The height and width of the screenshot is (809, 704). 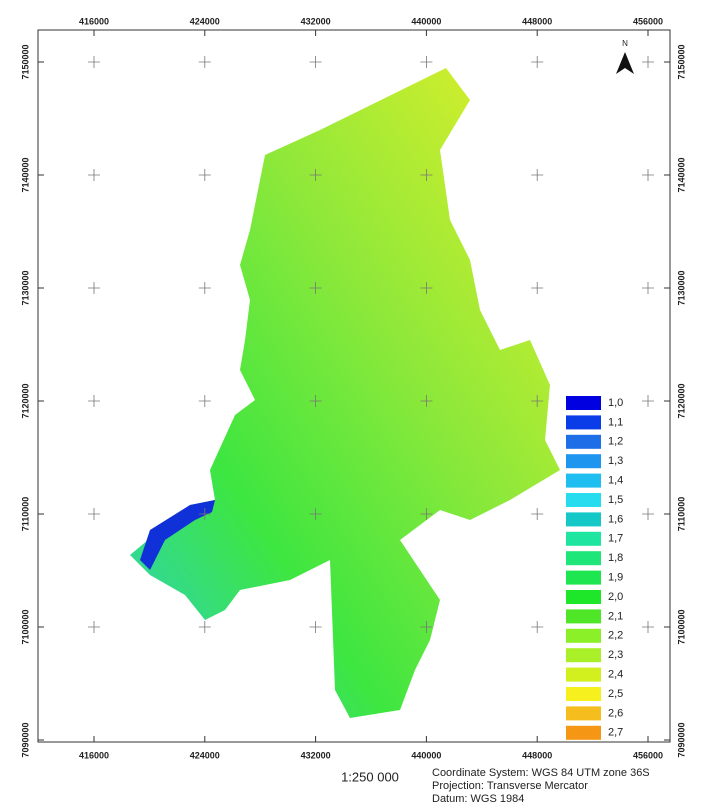 I want to click on legend-label: 1,4, so click(x=615, y=481).